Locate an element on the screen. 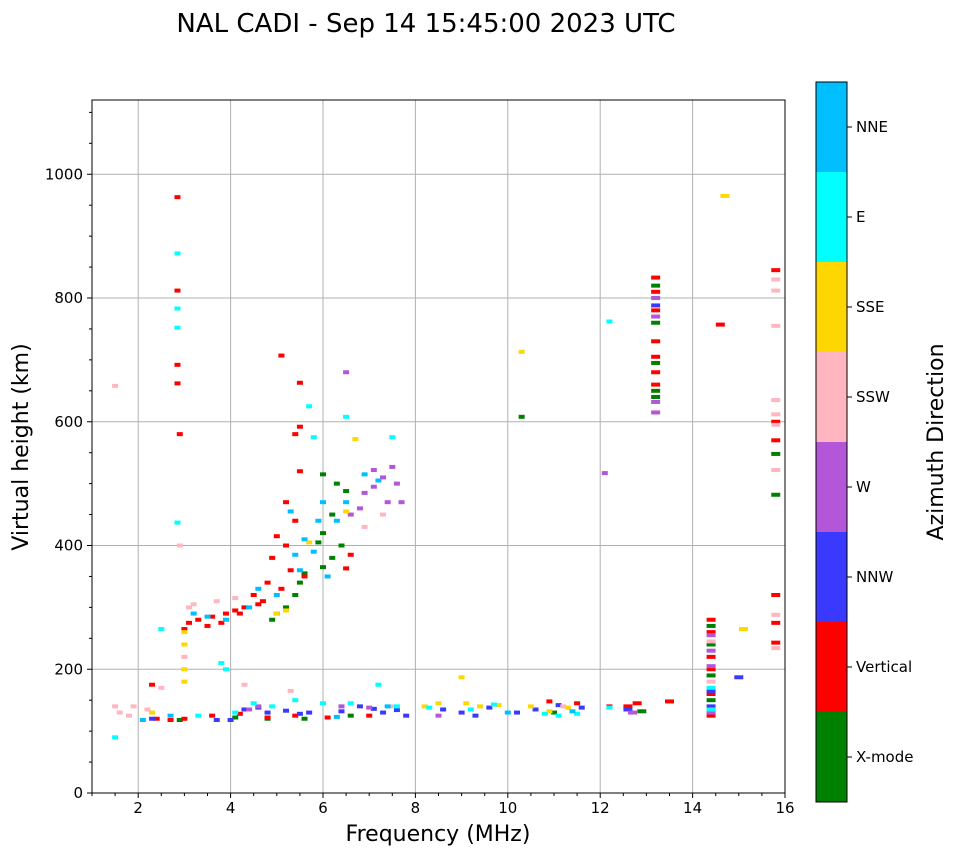 Image resolution: width=958 pixels, height=857 pixels. colorbar-frame is located at coordinates (831, 442).